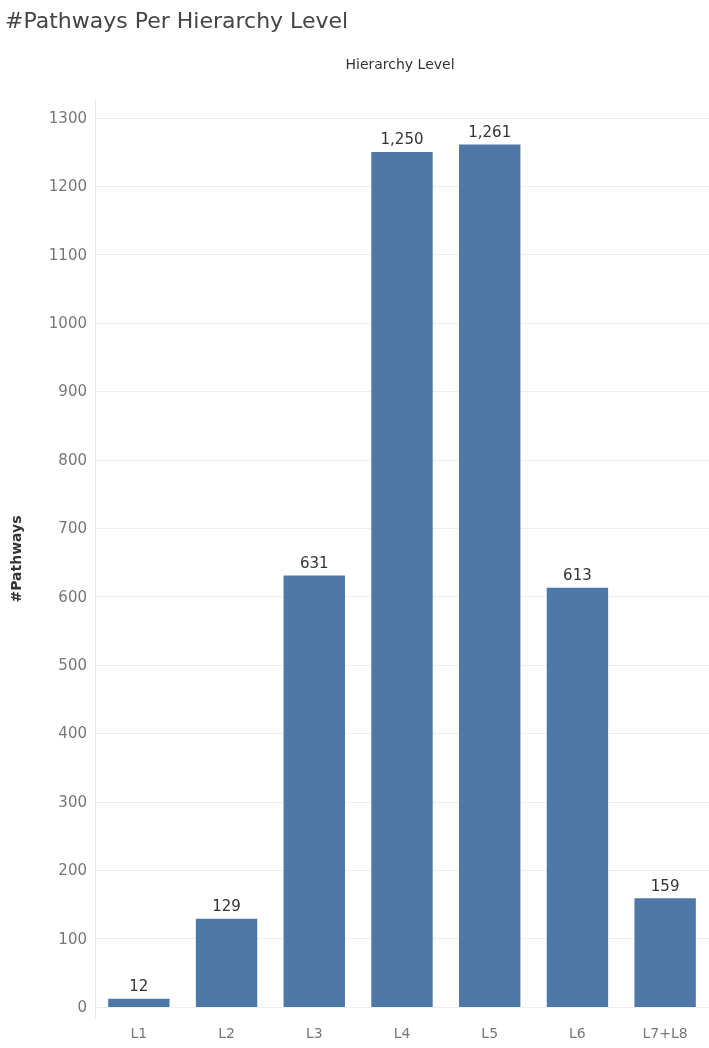 This screenshot has width=709, height=1048. Describe the element at coordinates (72, 596) in the screenshot. I see `y-tick-label: 600` at that location.